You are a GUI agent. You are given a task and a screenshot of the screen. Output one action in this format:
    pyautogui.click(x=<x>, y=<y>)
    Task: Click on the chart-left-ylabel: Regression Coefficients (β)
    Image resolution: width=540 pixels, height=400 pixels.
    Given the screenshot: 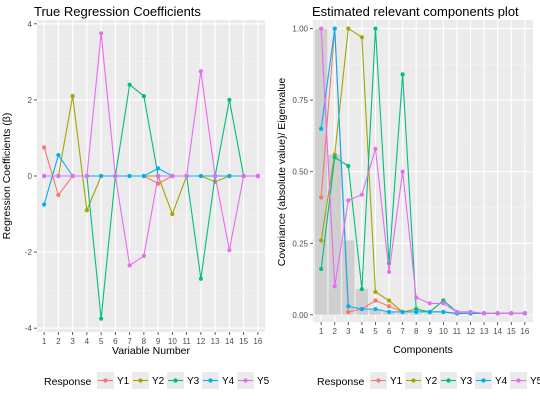 What is the action you would take?
    pyautogui.click(x=7, y=176)
    